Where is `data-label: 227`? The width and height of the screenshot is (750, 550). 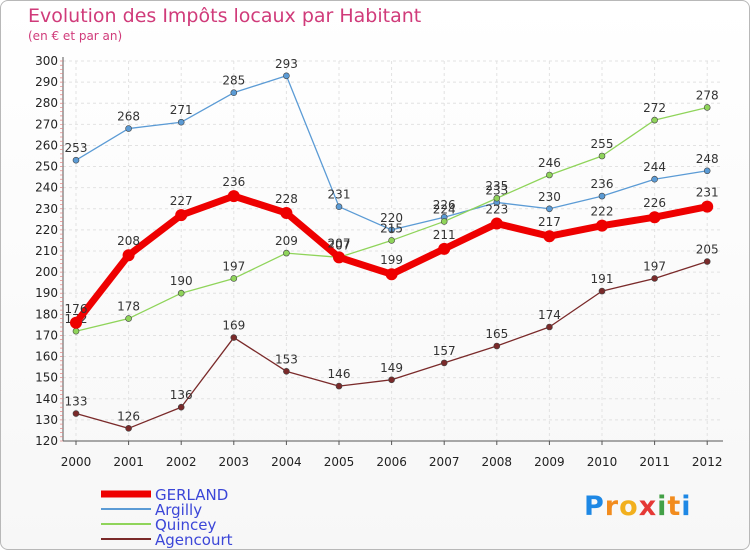 data-label: 227 is located at coordinates (181, 201).